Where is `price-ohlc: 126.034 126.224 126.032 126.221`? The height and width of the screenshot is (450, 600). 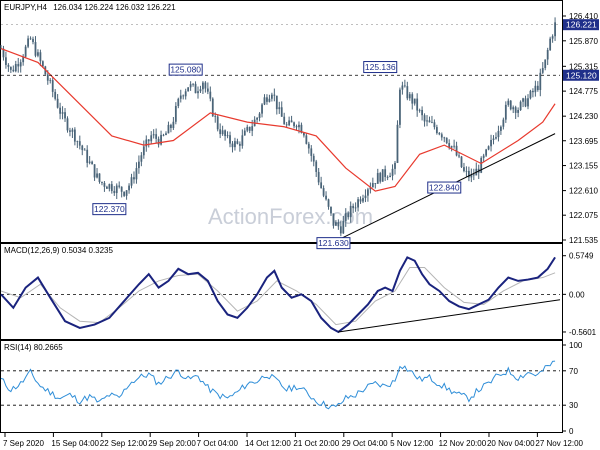
price-ohlc: 126.034 126.224 126.032 126.221 is located at coordinates (114, 7).